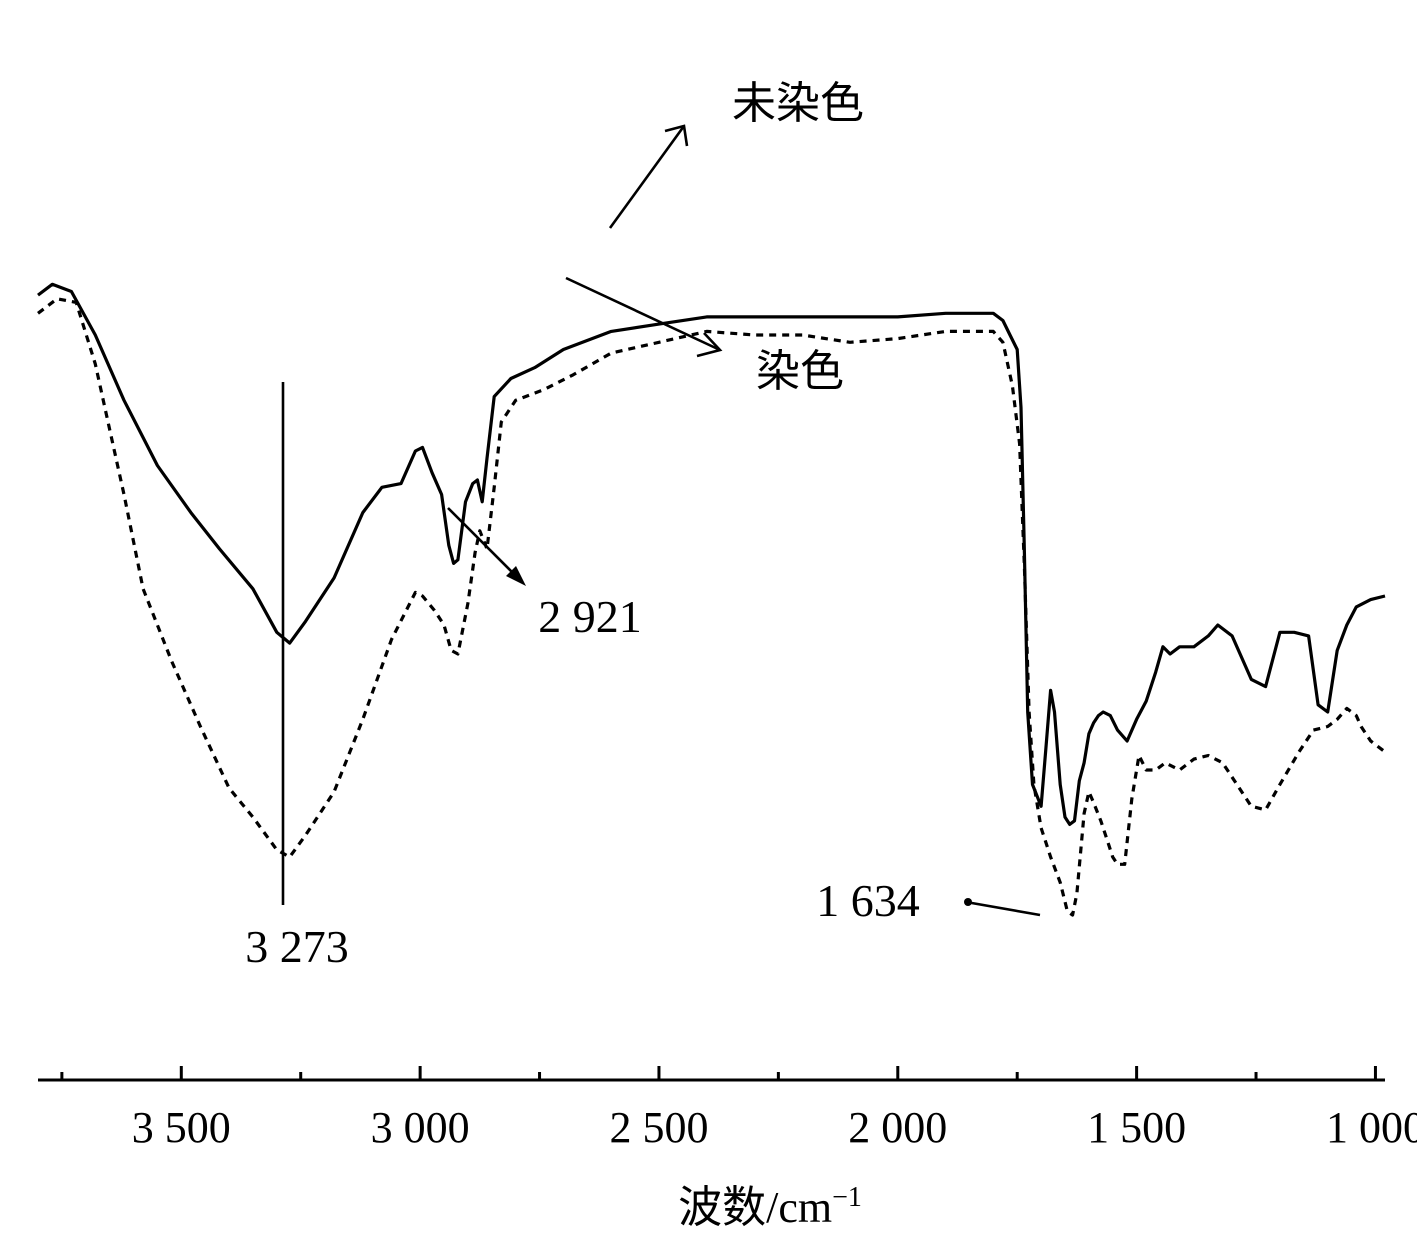 The height and width of the screenshot is (1254, 1417). Describe the element at coordinates (709, 345) in the screenshot. I see `dyed-arrow-head` at that location.